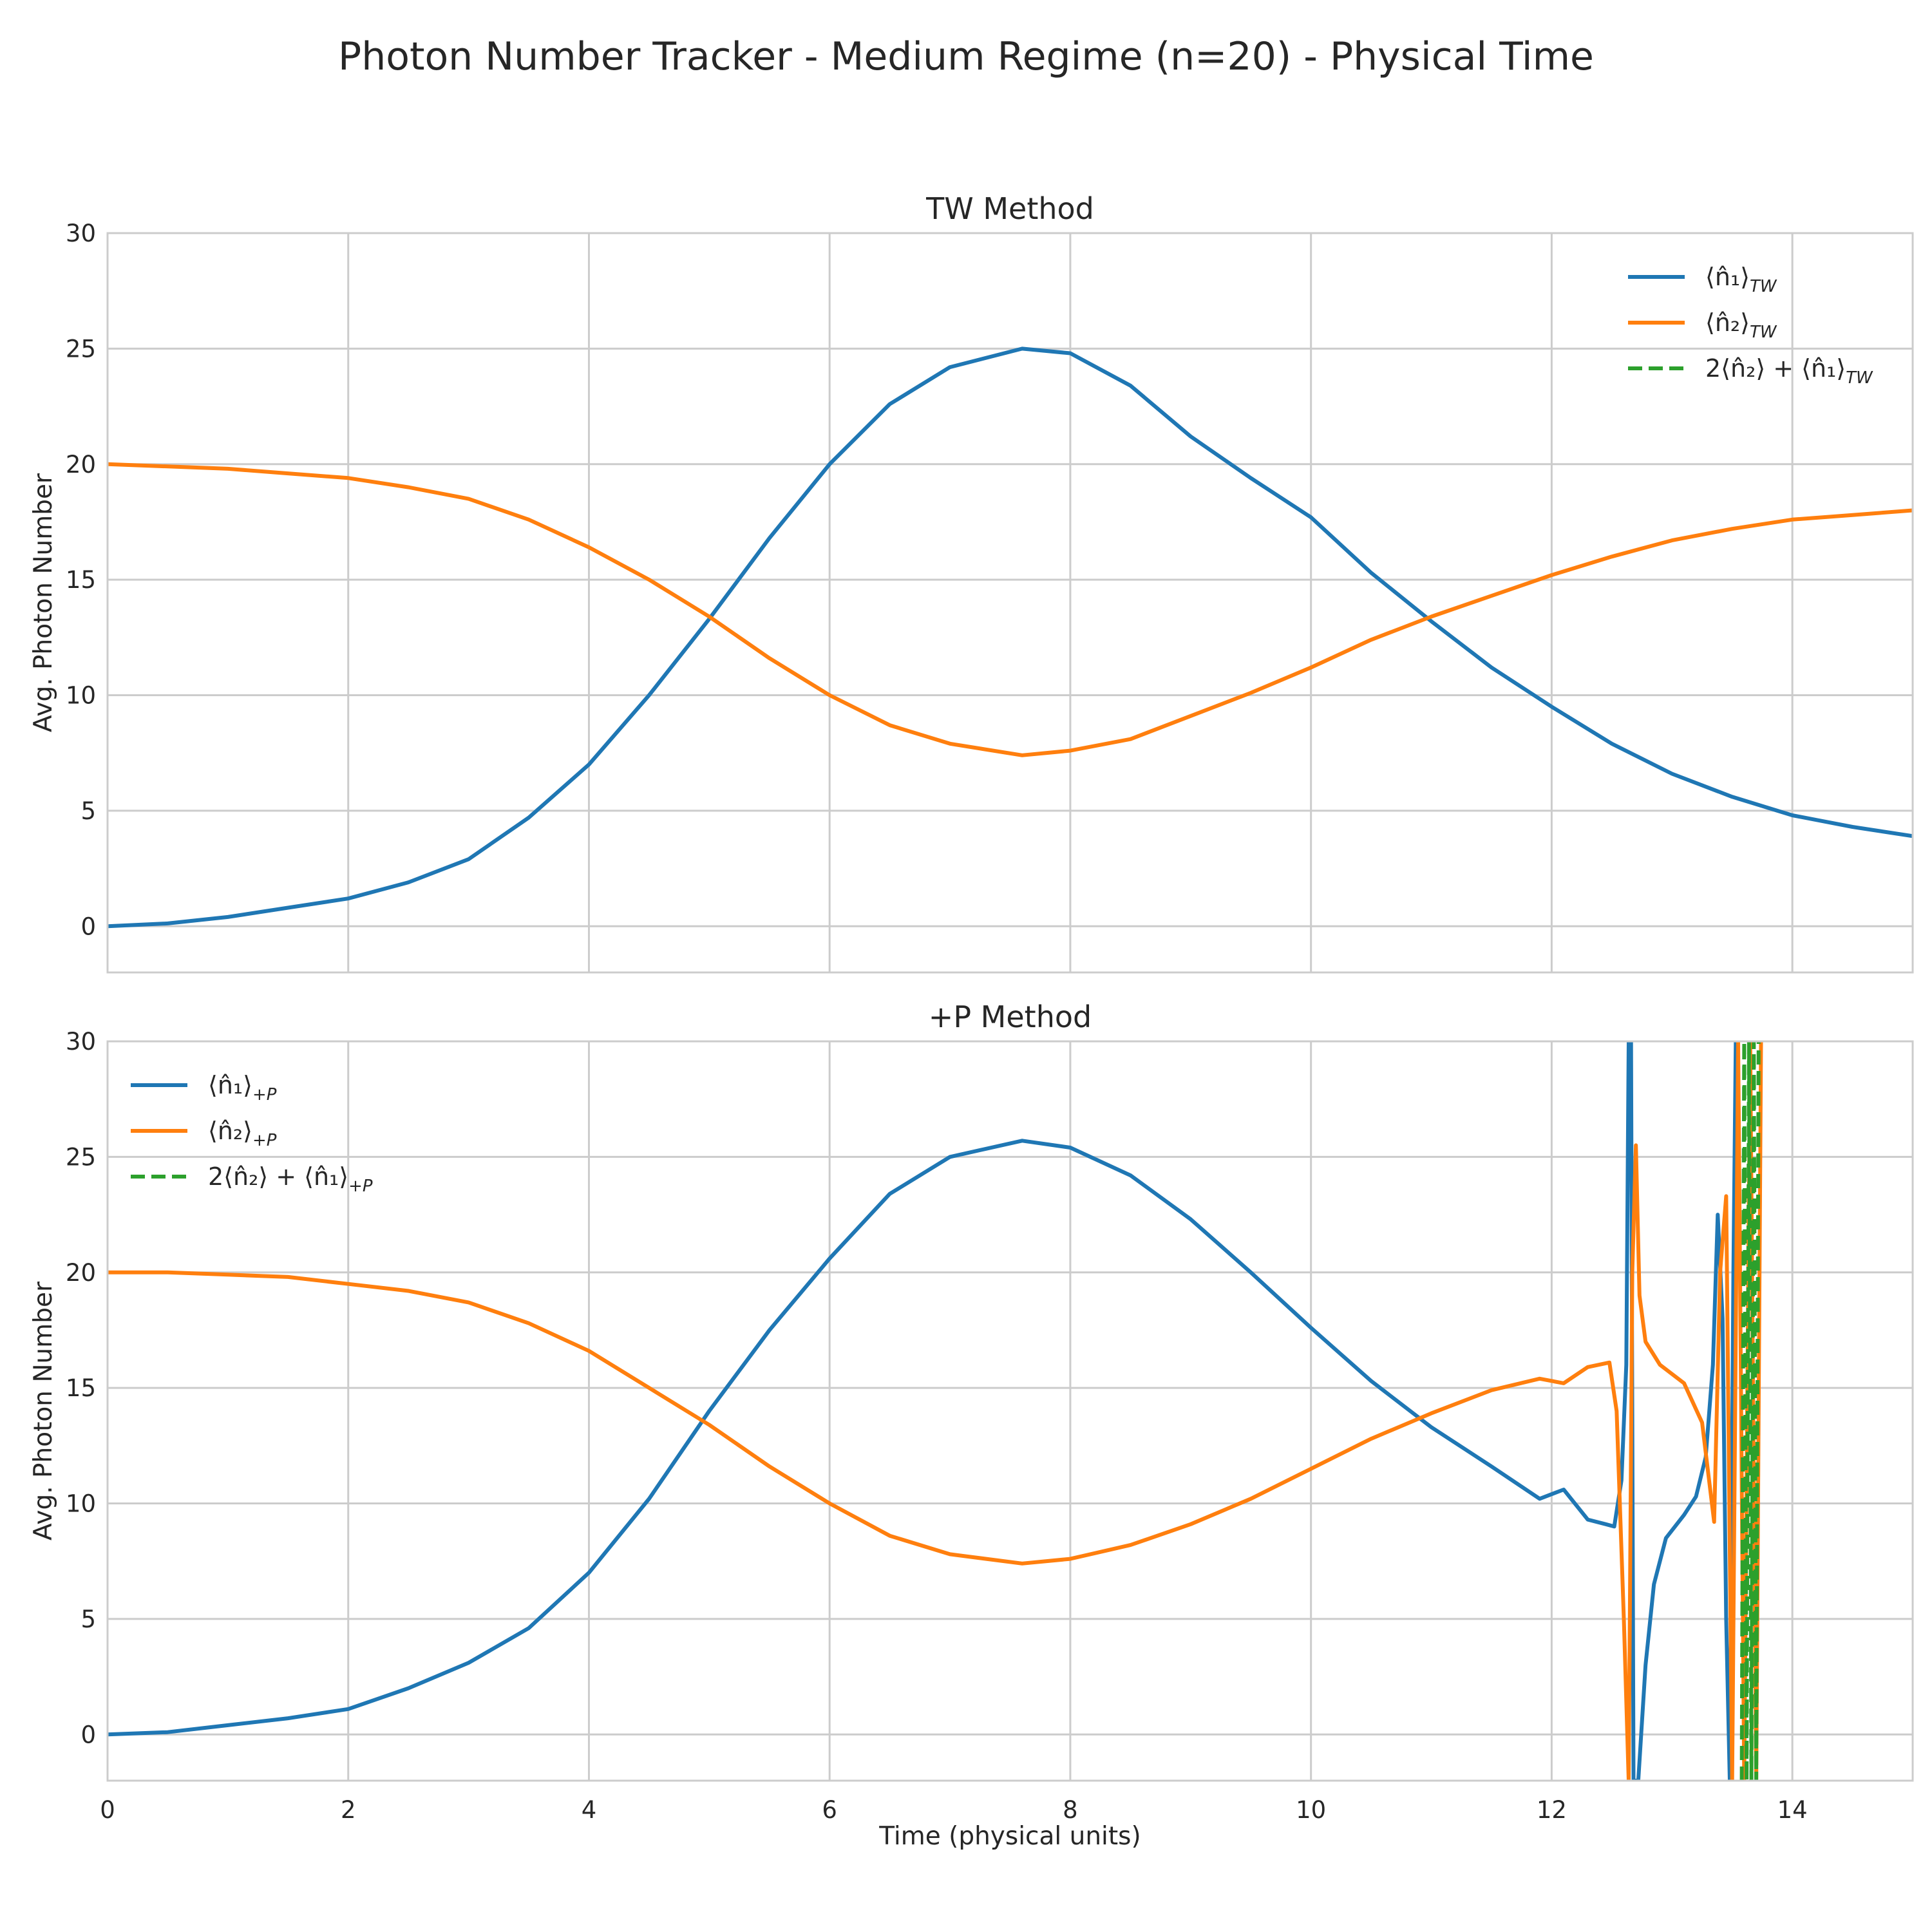 This screenshot has height=1932, width=1932. What do you see at coordinates (1750, 1411) in the screenshot?
I see `plusp-series-total` at bounding box center [1750, 1411].